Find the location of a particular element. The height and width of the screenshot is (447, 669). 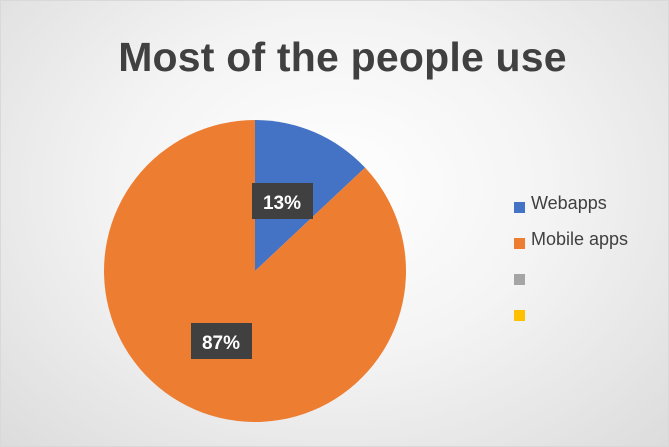

data-label-box-webapps is located at coordinates (282, 201).